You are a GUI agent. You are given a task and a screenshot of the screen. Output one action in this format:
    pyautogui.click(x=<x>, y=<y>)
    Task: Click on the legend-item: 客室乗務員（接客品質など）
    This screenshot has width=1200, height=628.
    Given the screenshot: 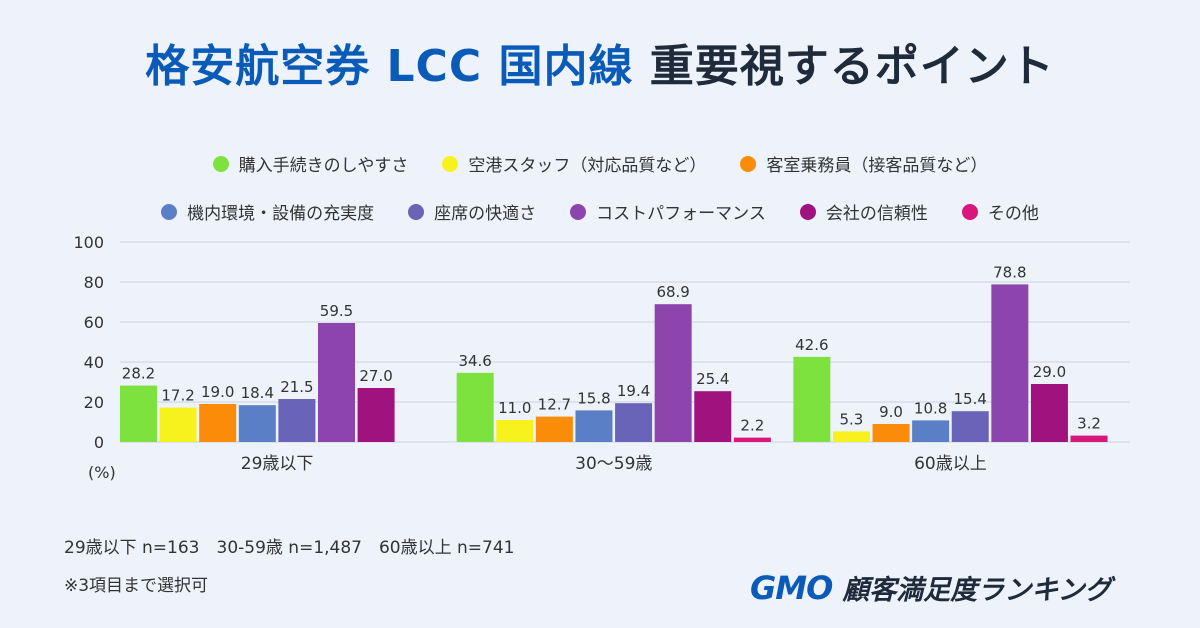 What is the action you would take?
    pyautogui.click(x=863, y=163)
    